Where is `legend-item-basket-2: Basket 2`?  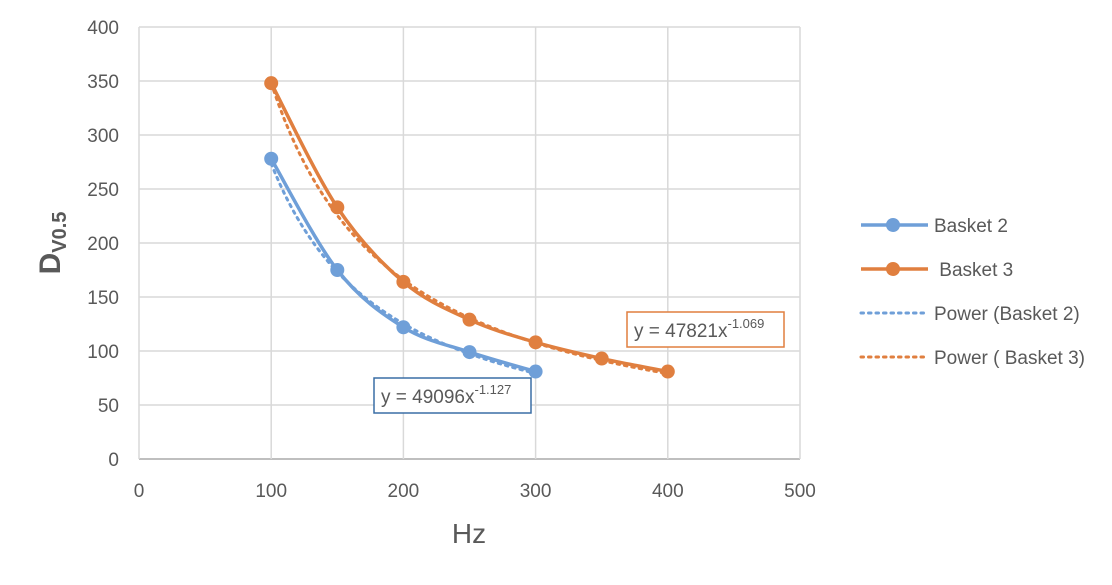 legend-item-basket-2: Basket 2 is located at coordinates (934, 226).